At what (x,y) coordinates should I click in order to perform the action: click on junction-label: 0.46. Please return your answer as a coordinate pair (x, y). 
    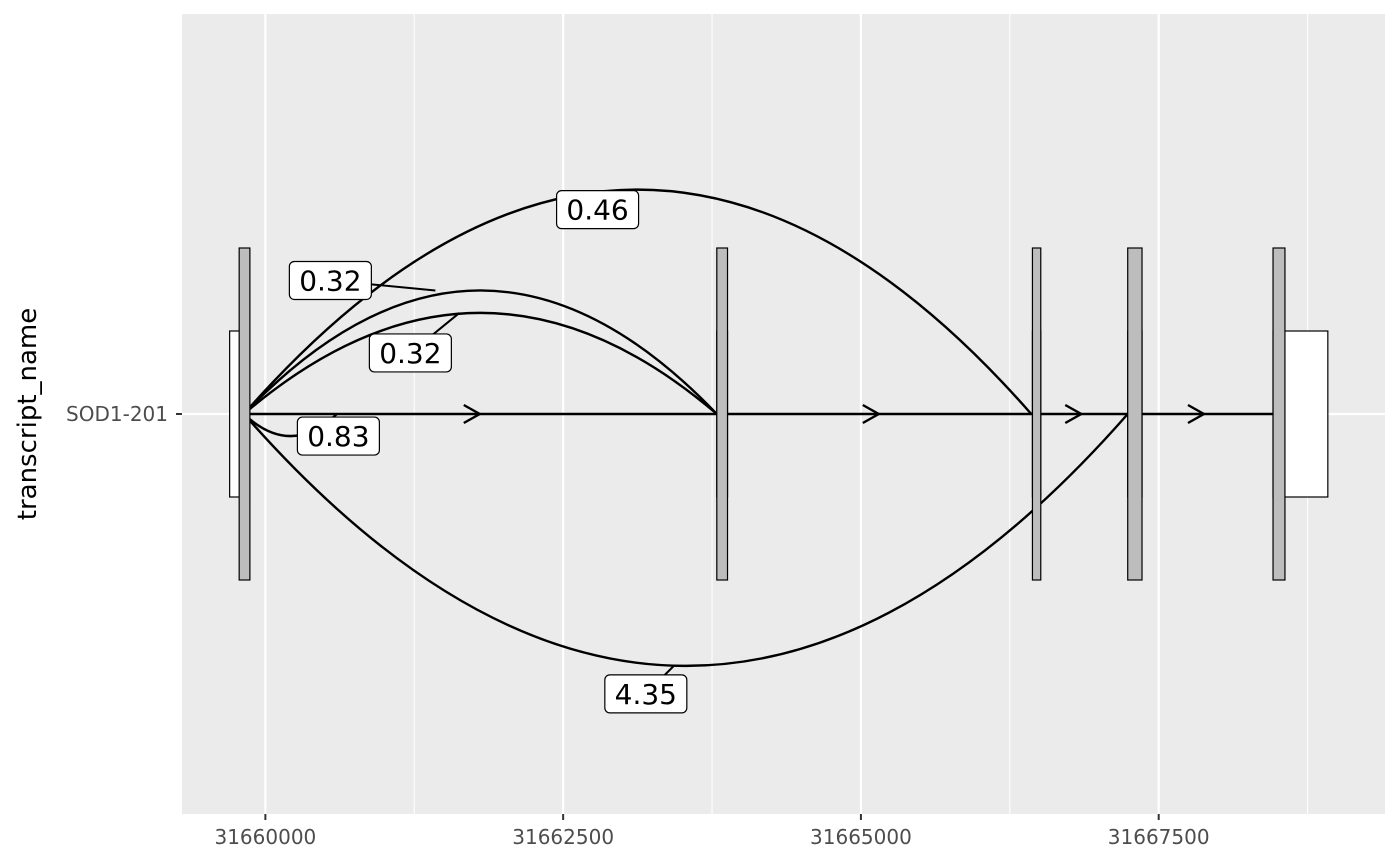
    Looking at the image, I should click on (597, 210).